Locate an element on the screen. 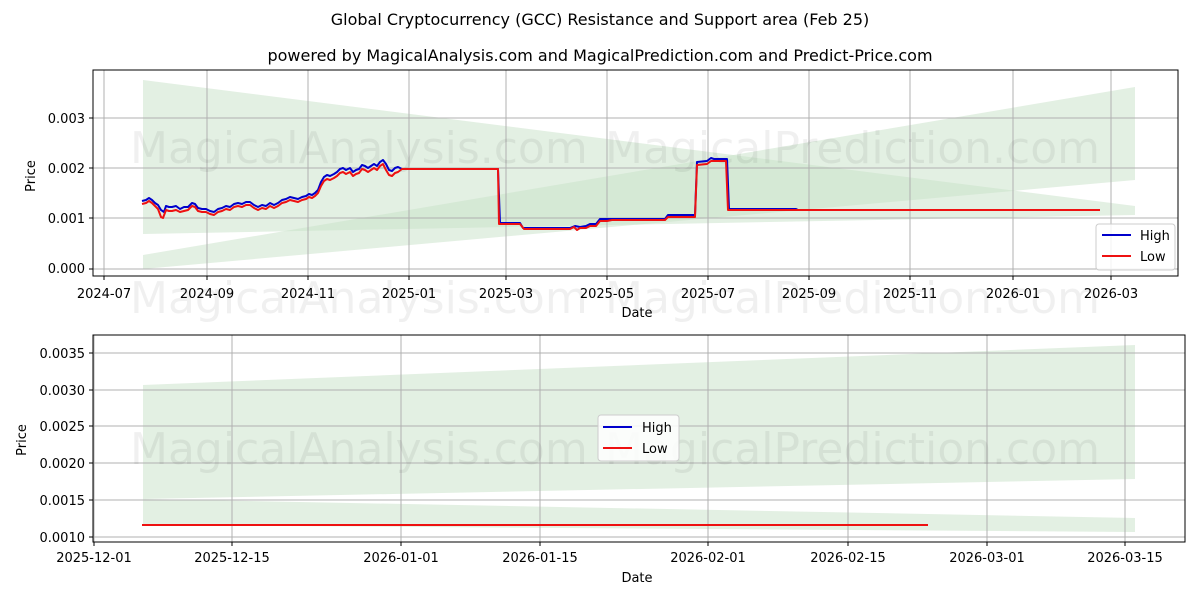  top-ytick-0: 0.000 is located at coordinates (66, 269).